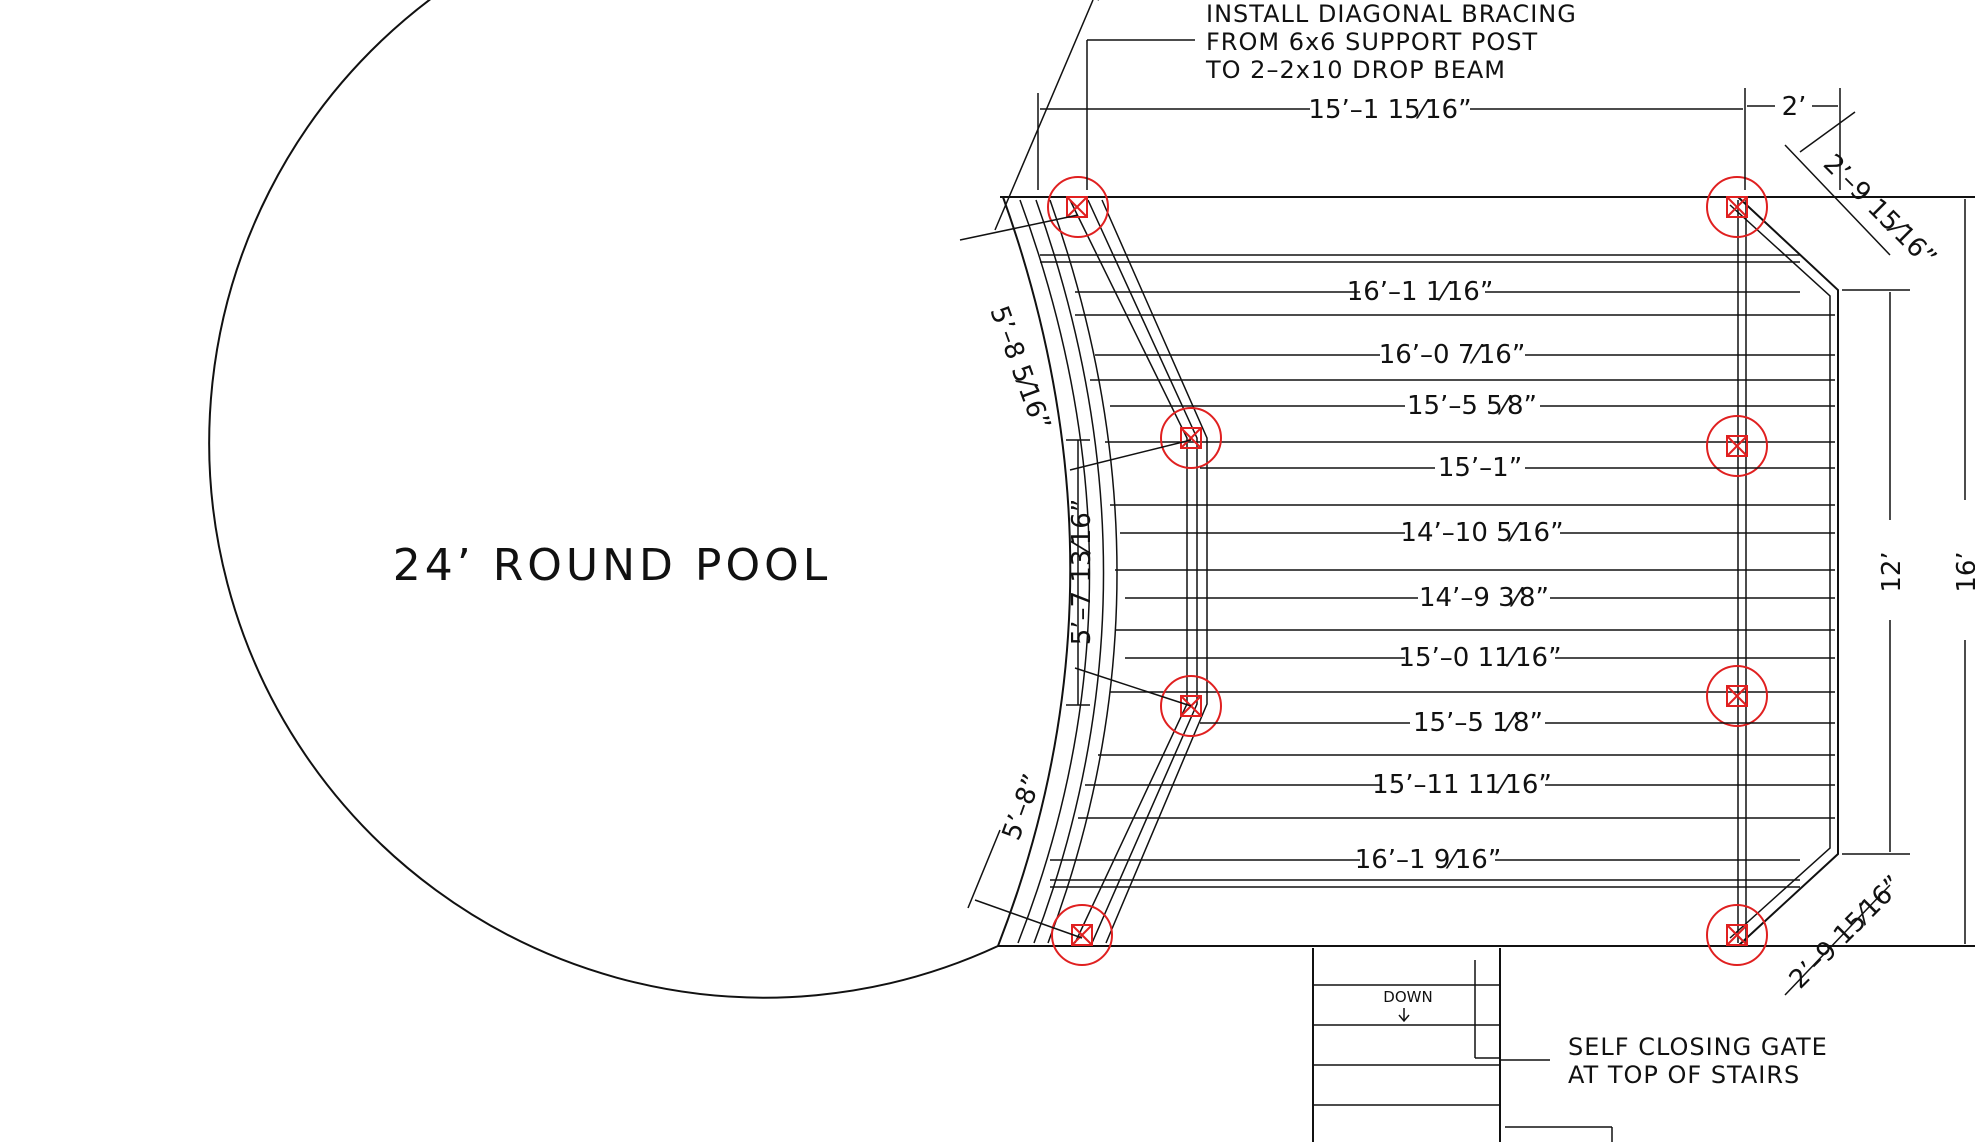 This screenshot has width=1975, height=1142. What do you see at coordinates (1082, 935) in the screenshot?
I see `post-bottom-left` at bounding box center [1082, 935].